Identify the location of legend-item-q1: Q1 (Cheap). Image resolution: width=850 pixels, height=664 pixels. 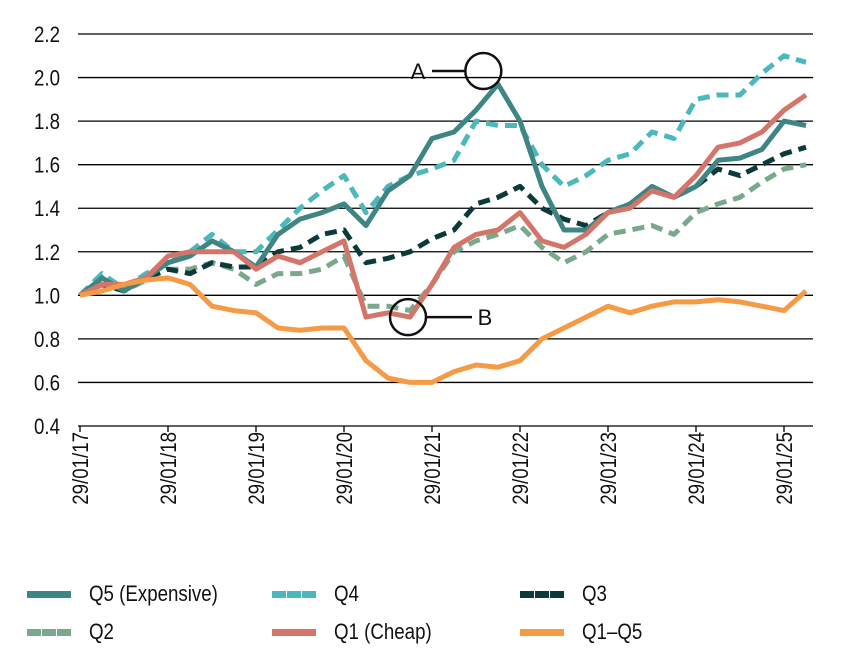
(360, 632).